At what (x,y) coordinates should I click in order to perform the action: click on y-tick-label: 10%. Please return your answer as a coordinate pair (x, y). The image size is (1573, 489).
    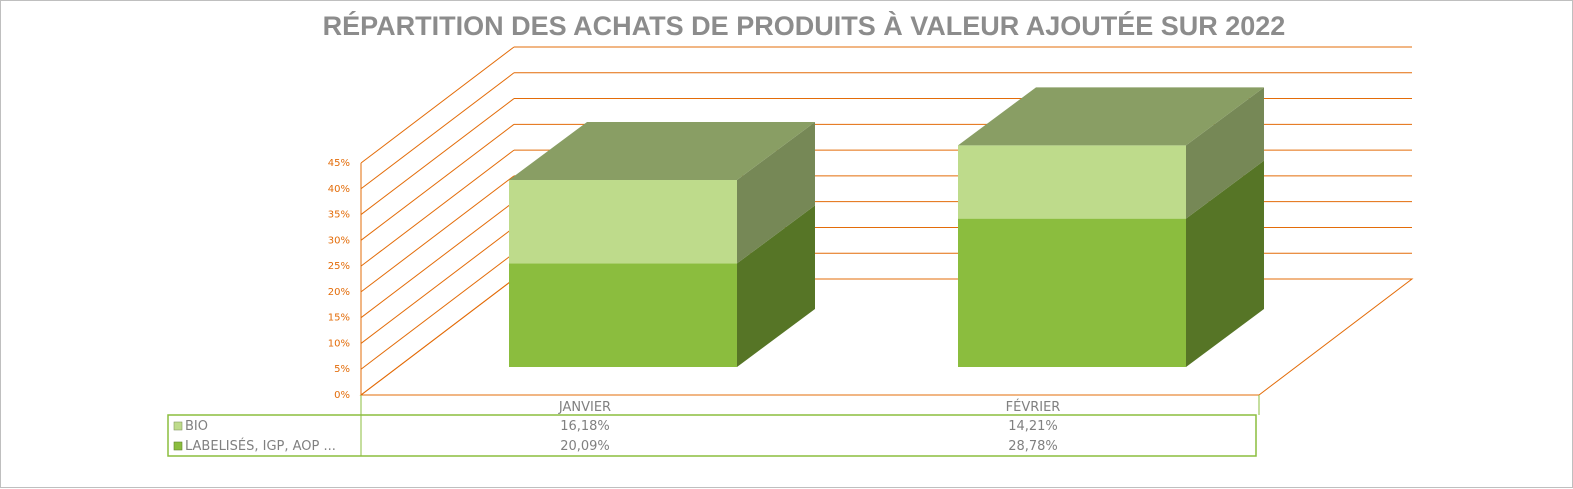
    Looking at the image, I should click on (339, 343).